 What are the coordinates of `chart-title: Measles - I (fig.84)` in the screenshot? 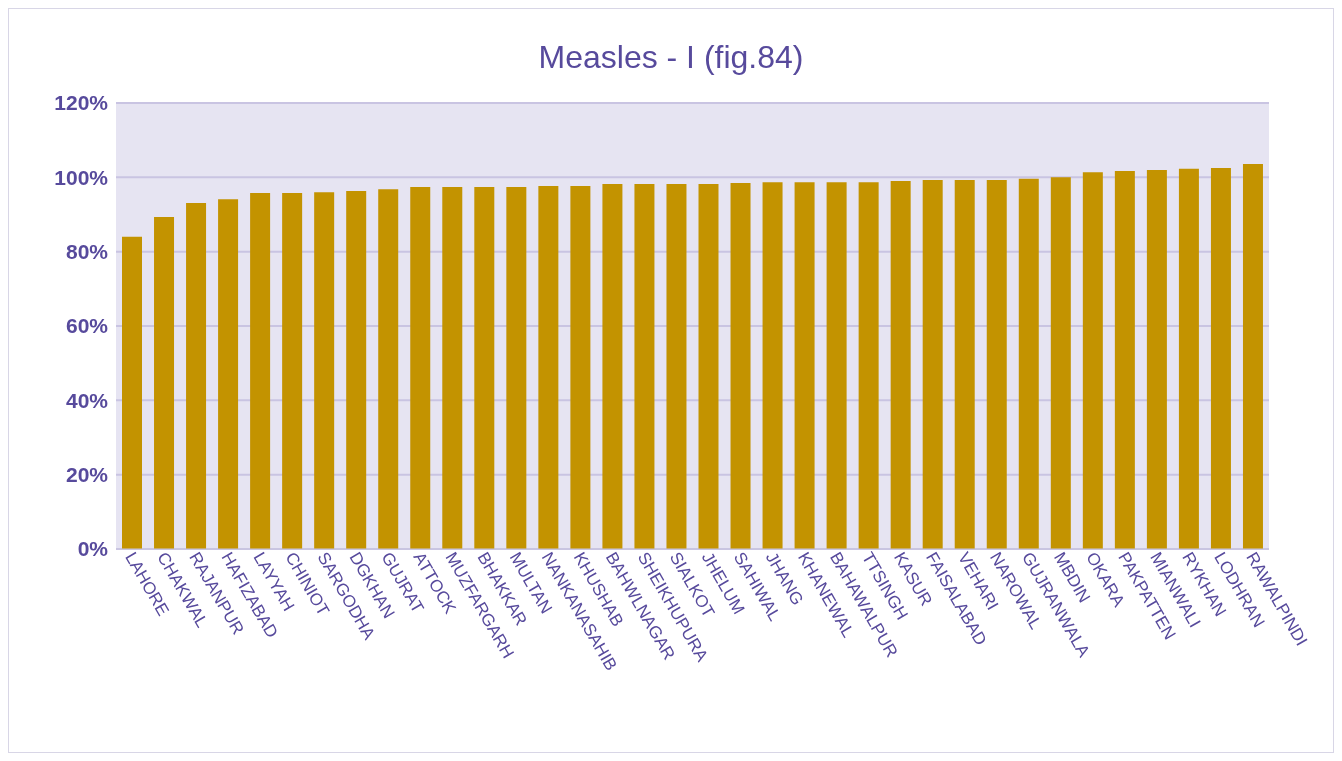 It's located at (671, 57).